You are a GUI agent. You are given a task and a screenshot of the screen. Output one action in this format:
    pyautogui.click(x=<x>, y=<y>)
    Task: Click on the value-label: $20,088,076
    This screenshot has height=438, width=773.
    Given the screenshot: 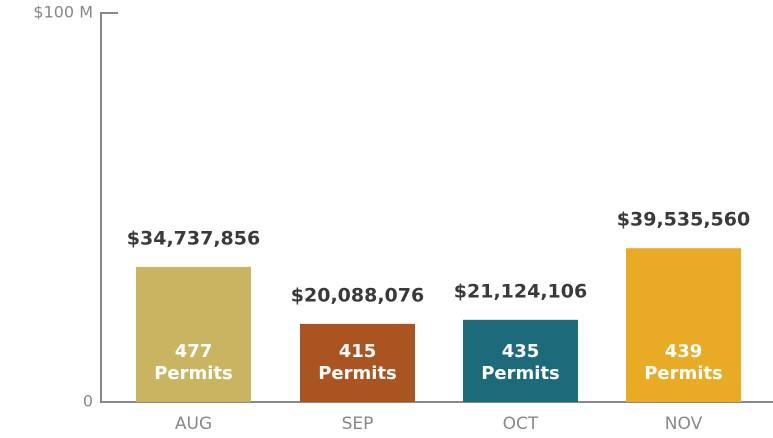 What is the action you would take?
    pyautogui.click(x=357, y=295)
    